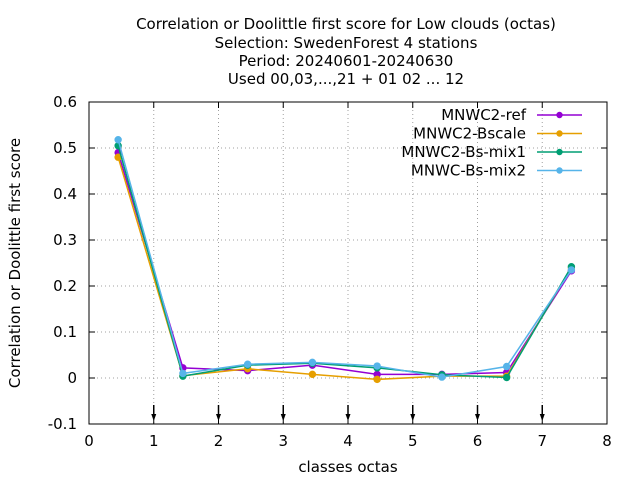 This screenshot has height=480, width=640. I want to click on legend-label: MNWC2-ref, so click(483, 115).